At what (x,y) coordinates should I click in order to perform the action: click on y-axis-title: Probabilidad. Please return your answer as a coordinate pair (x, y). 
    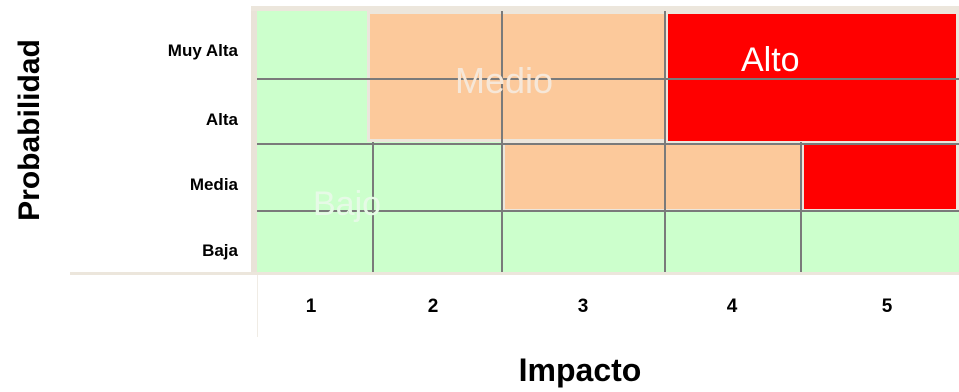
    Looking at the image, I should click on (30, 130).